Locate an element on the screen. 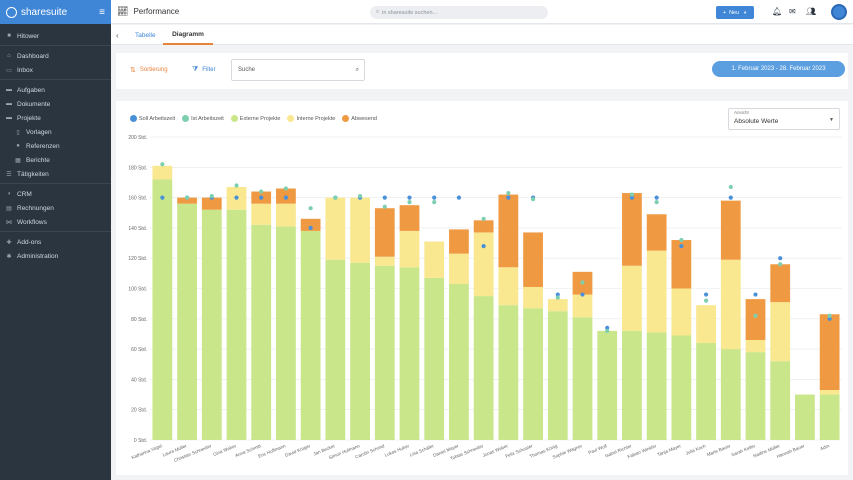 The height and width of the screenshot is (480, 853). y-tick-label: 180 Std. is located at coordinates (137, 168).